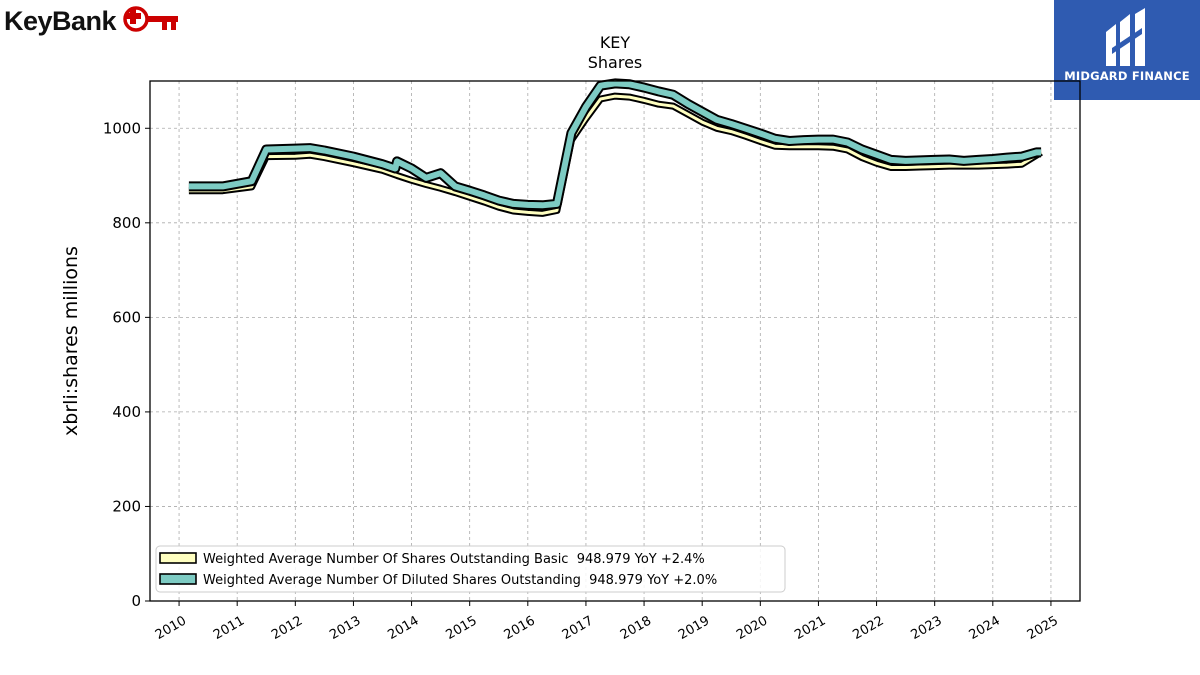 This screenshot has height=675, width=1200. Describe the element at coordinates (287, 628) in the screenshot. I see `x-tick-label: 2012` at that location.